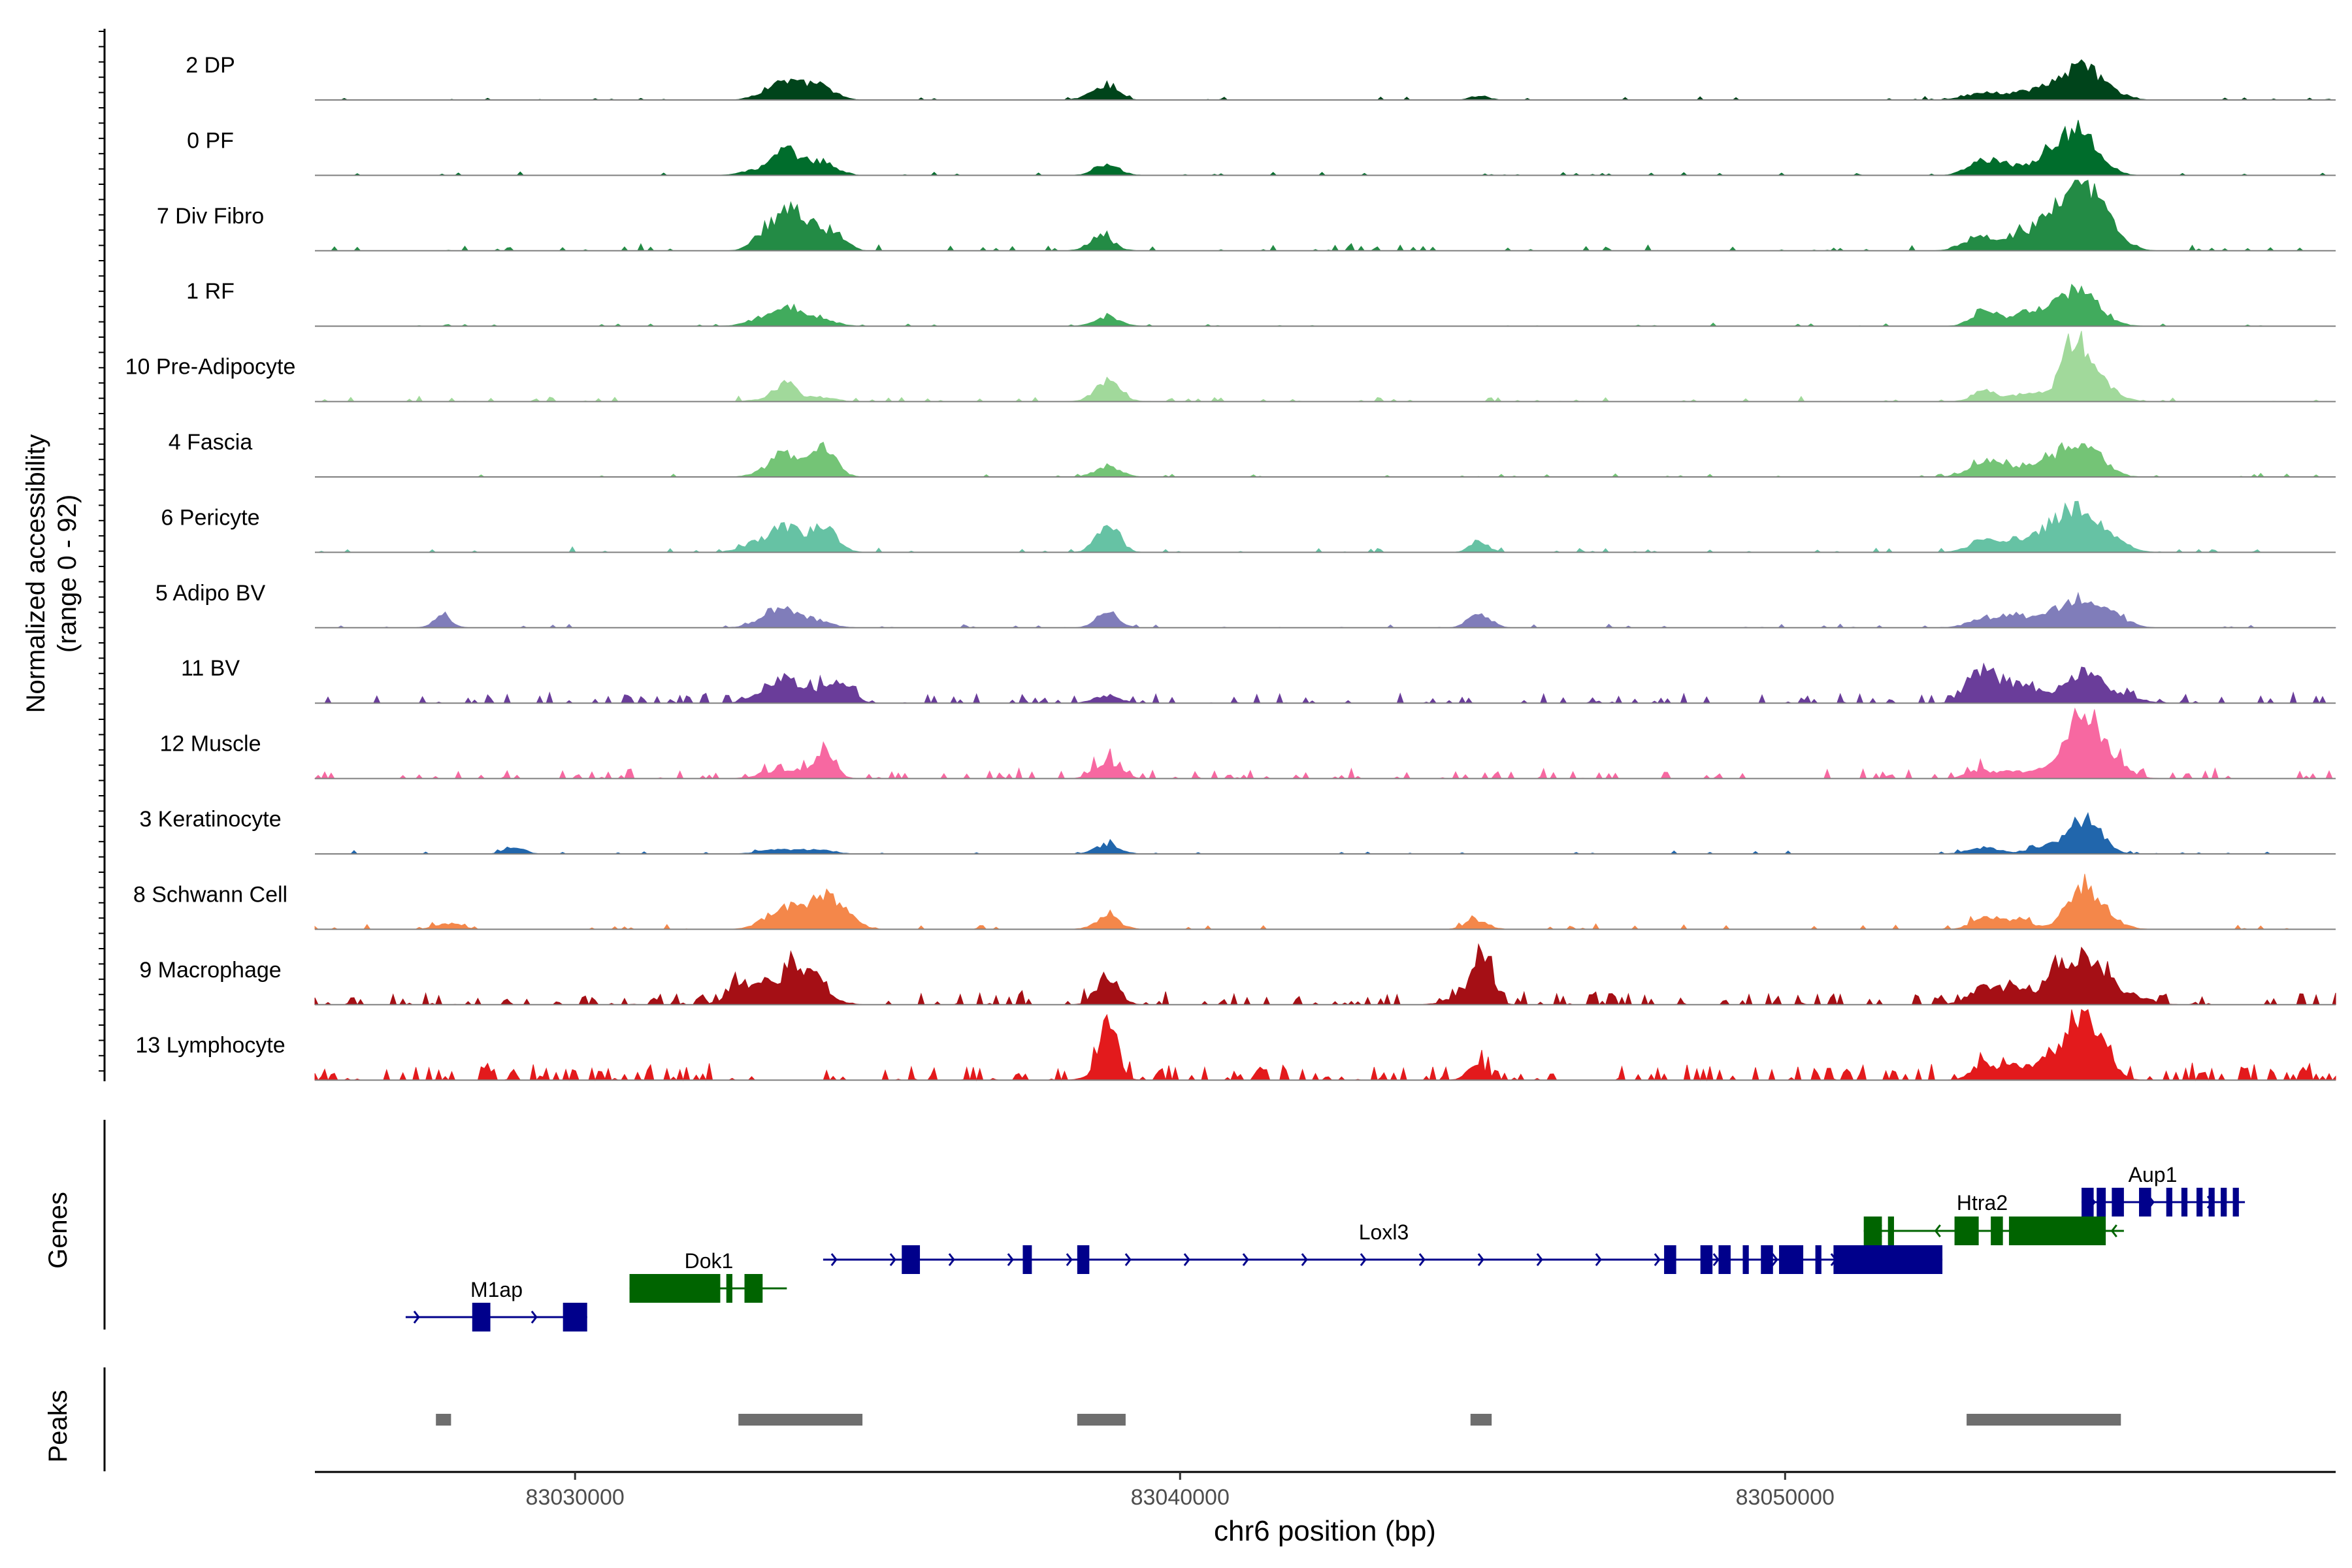 The image size is (2352, 1568). Describe the element at coordinates (58, 1426) in the screenshot. I see `peaks-panel-label: Peaks` at that location.